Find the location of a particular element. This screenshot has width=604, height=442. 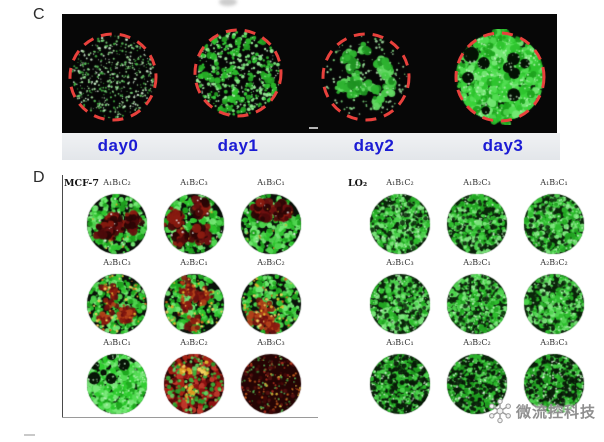

day3-label: day3 is located at coordinates (503, 145).